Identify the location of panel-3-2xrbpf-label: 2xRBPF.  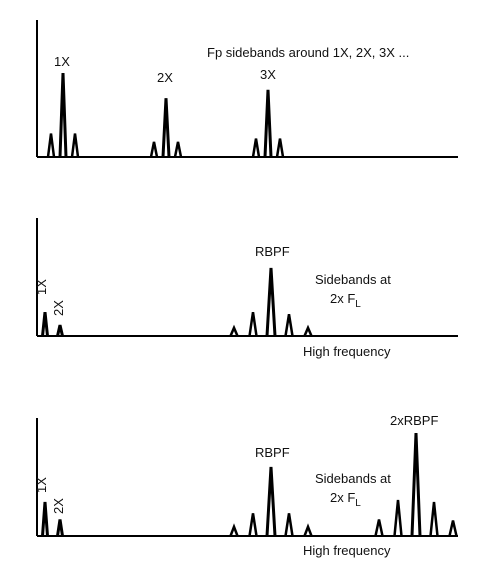
(414, 420).